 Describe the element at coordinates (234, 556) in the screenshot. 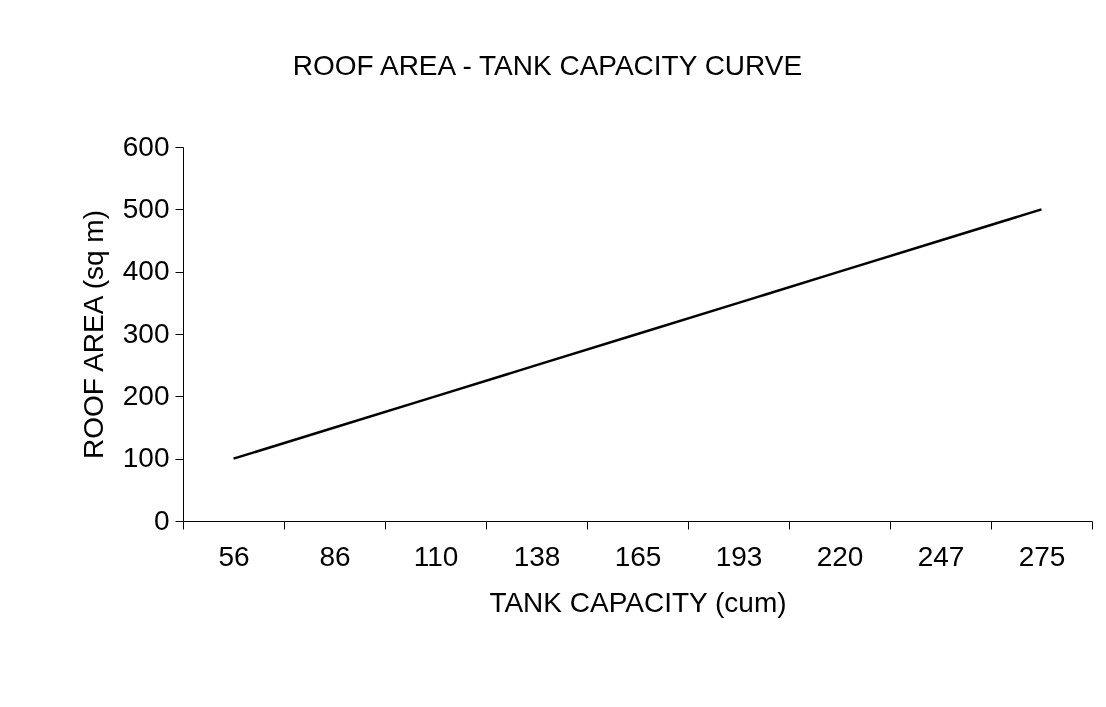

I see `x-tick-label: 56` at that location.